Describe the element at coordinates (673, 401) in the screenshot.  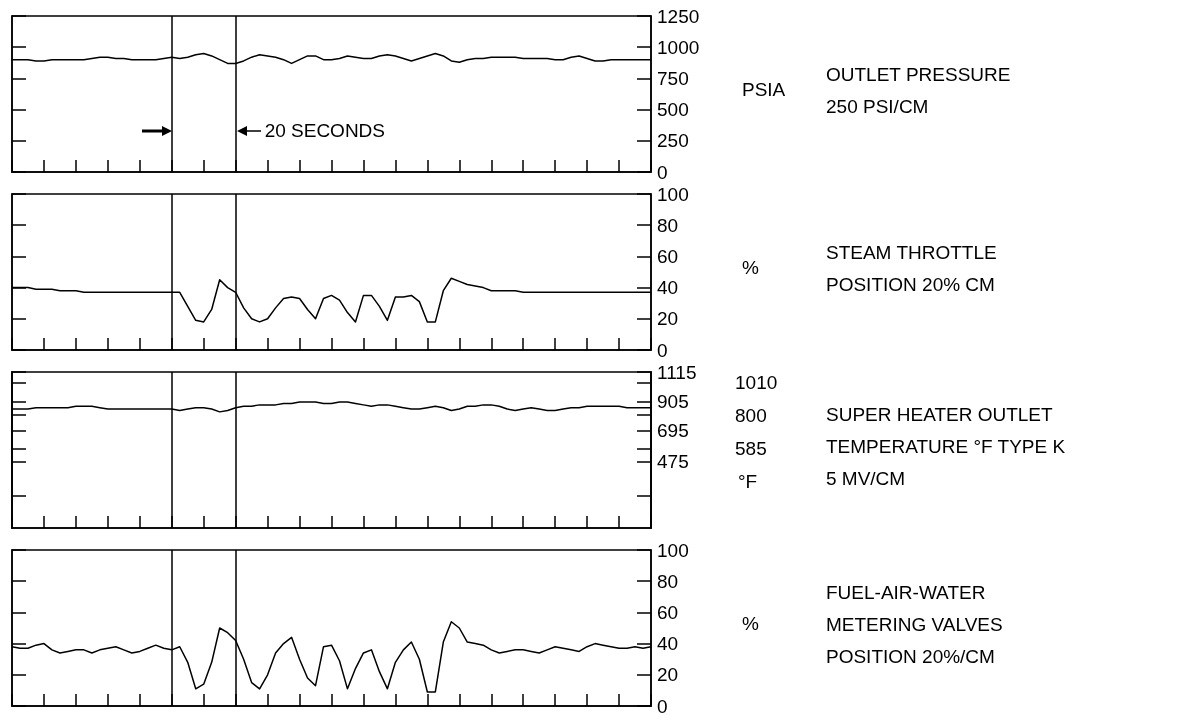
I see `y-tick-label: 905` at that location.